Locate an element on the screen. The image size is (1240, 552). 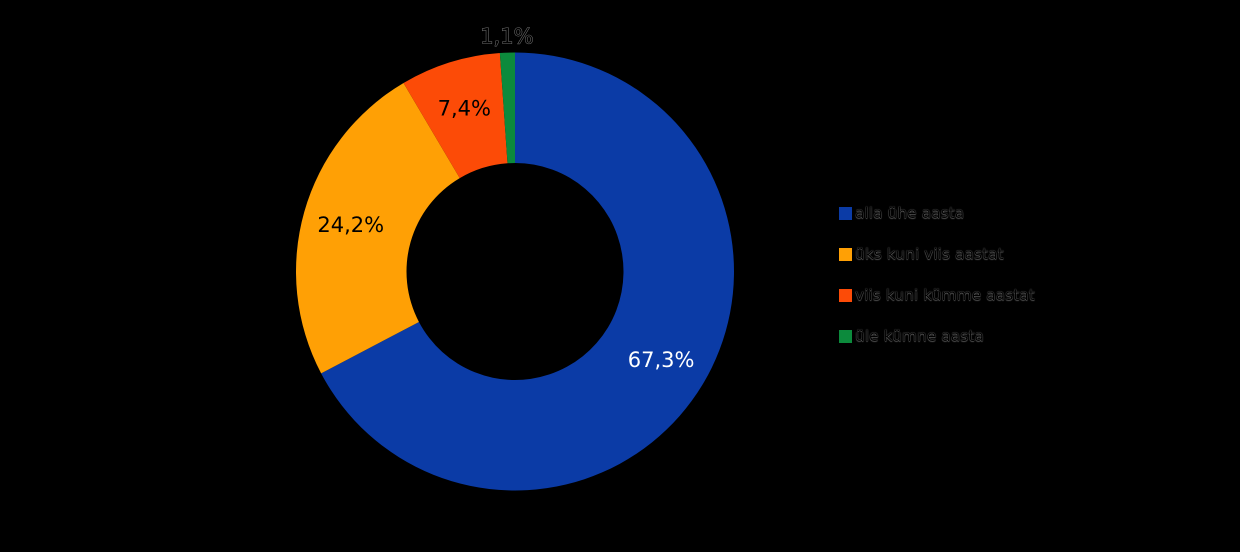
legend-label-1: üks kuni viis aastat is located at coordinates (929, 254).